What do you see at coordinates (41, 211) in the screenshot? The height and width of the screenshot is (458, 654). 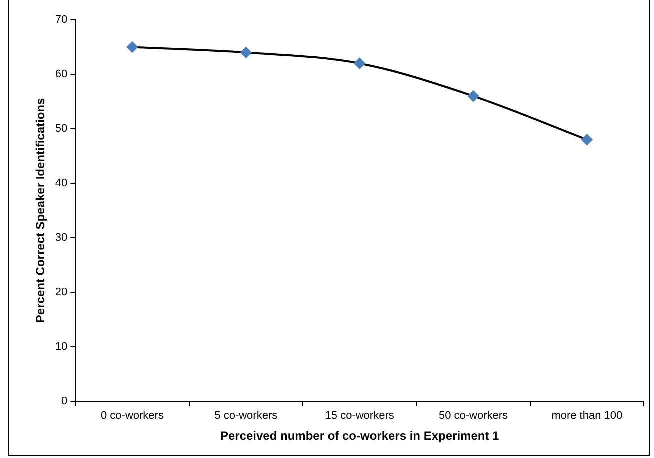 I see `y-axis-title: Percent Correct Speaker Identifications` at bounding box center [41, 211].